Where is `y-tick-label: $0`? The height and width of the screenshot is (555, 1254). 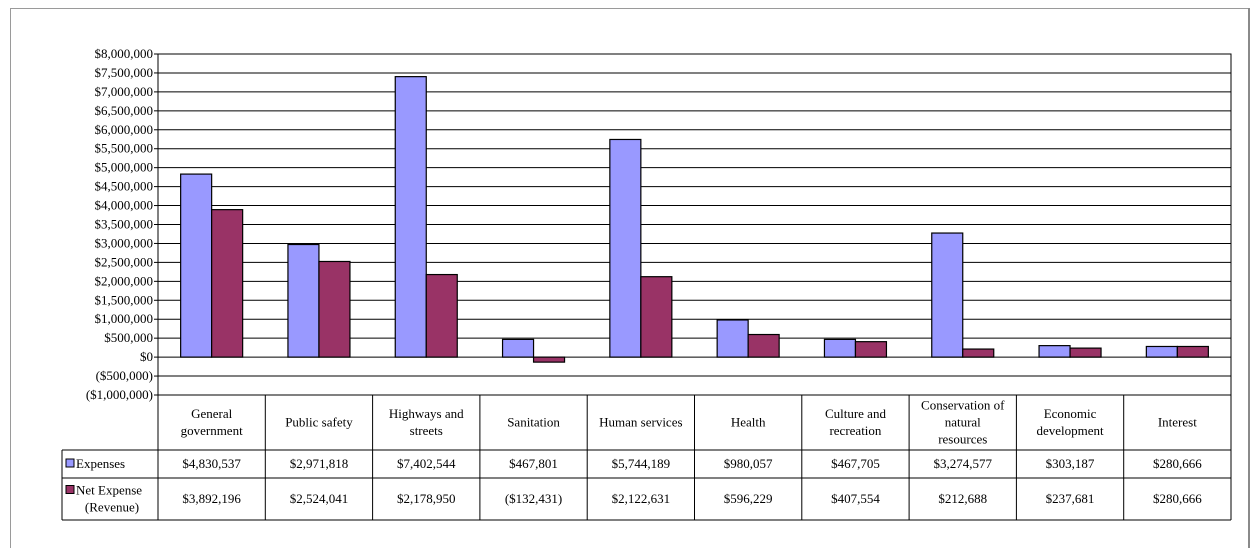
y-tick-label: $0 is located at coordinates (146, 356).